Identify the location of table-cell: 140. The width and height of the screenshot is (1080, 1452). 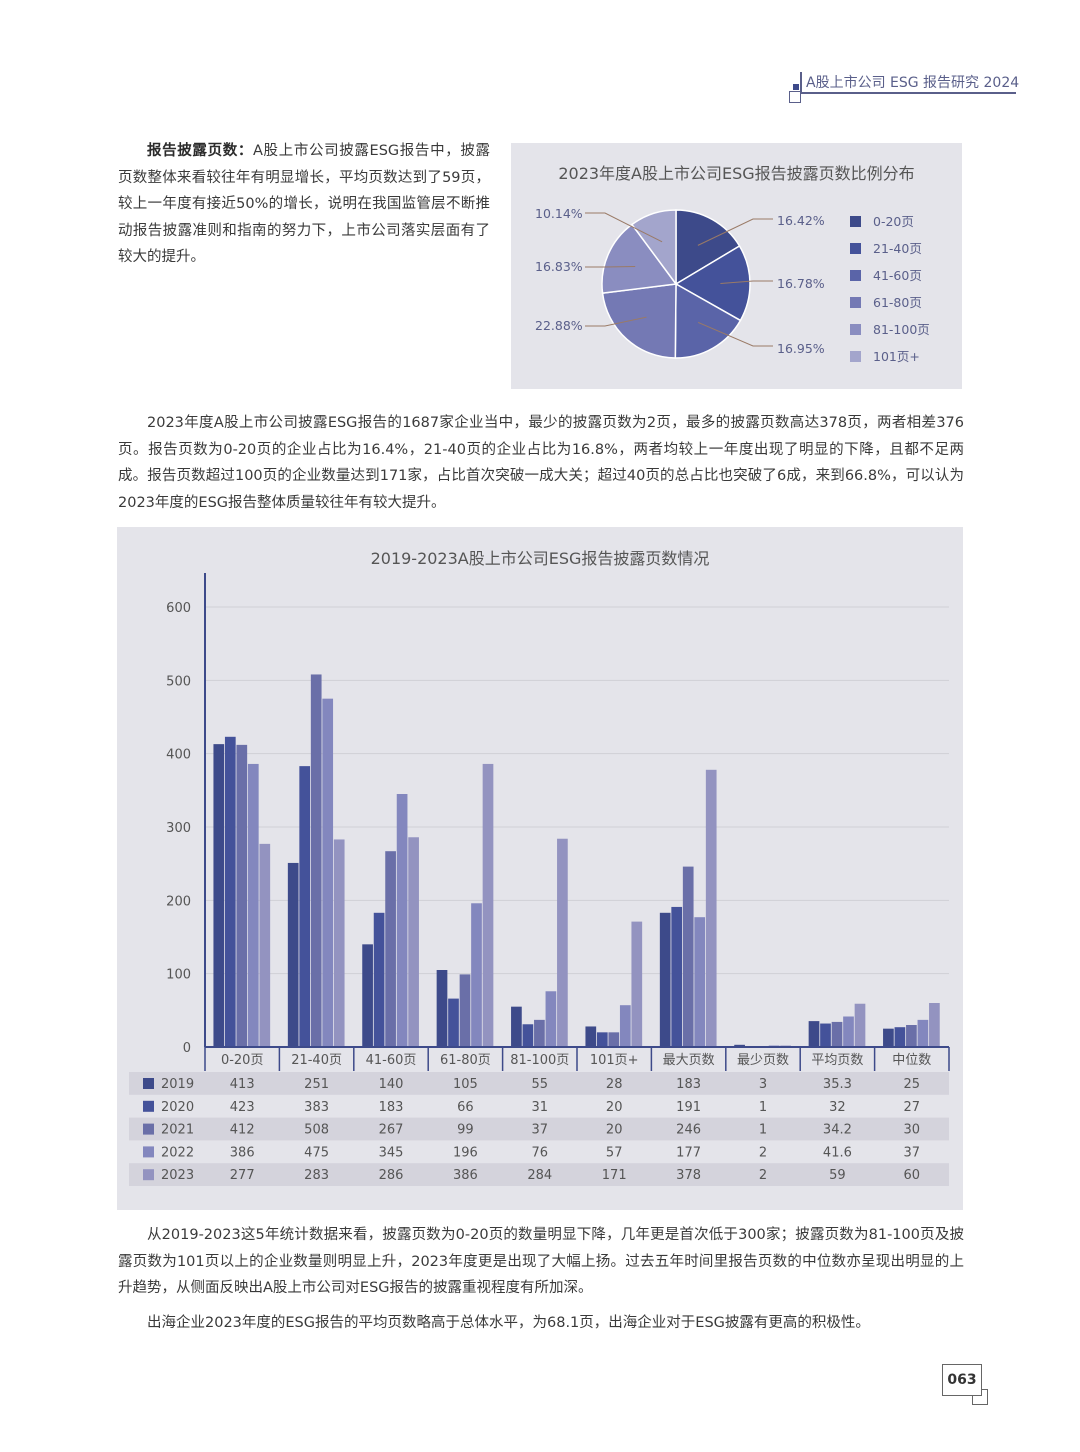
(391, 1084).